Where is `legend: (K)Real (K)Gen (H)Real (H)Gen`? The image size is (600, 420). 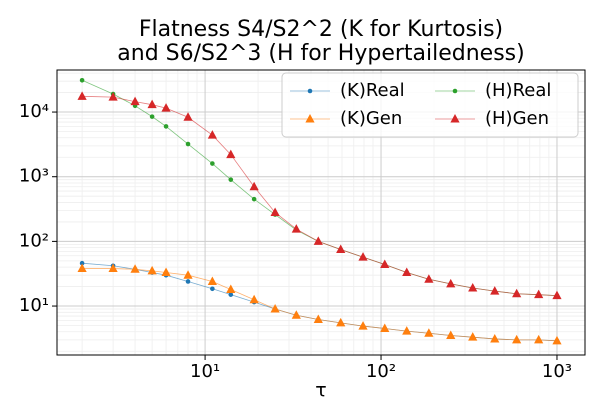
legend: (K)Real (K)Gen (H)Real (H)Gen is located at coordinates (430, 105).